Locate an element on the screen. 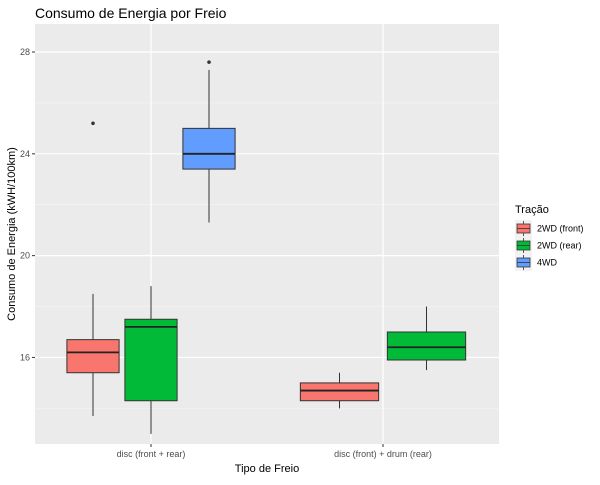 The width and height of the screenshot is (600, 485). legend: Tração 2WD (front) 2WD (rear) 4WD is located at coordinates (549, 237).